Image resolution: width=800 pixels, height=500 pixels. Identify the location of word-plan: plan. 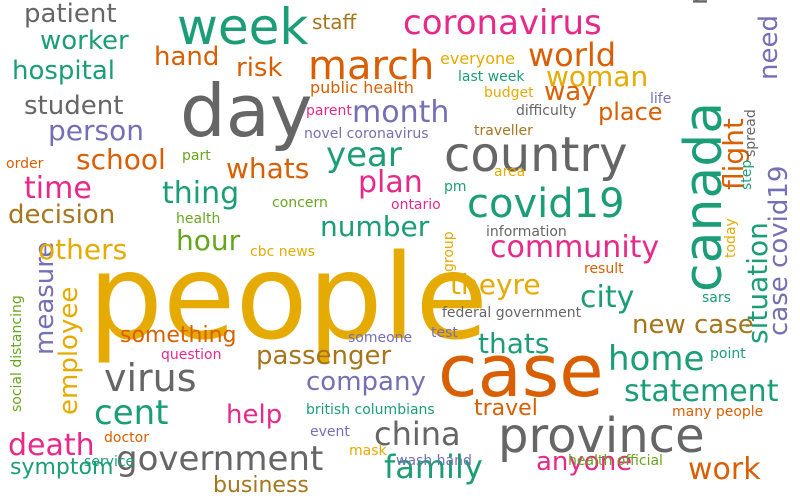
(390, 182).